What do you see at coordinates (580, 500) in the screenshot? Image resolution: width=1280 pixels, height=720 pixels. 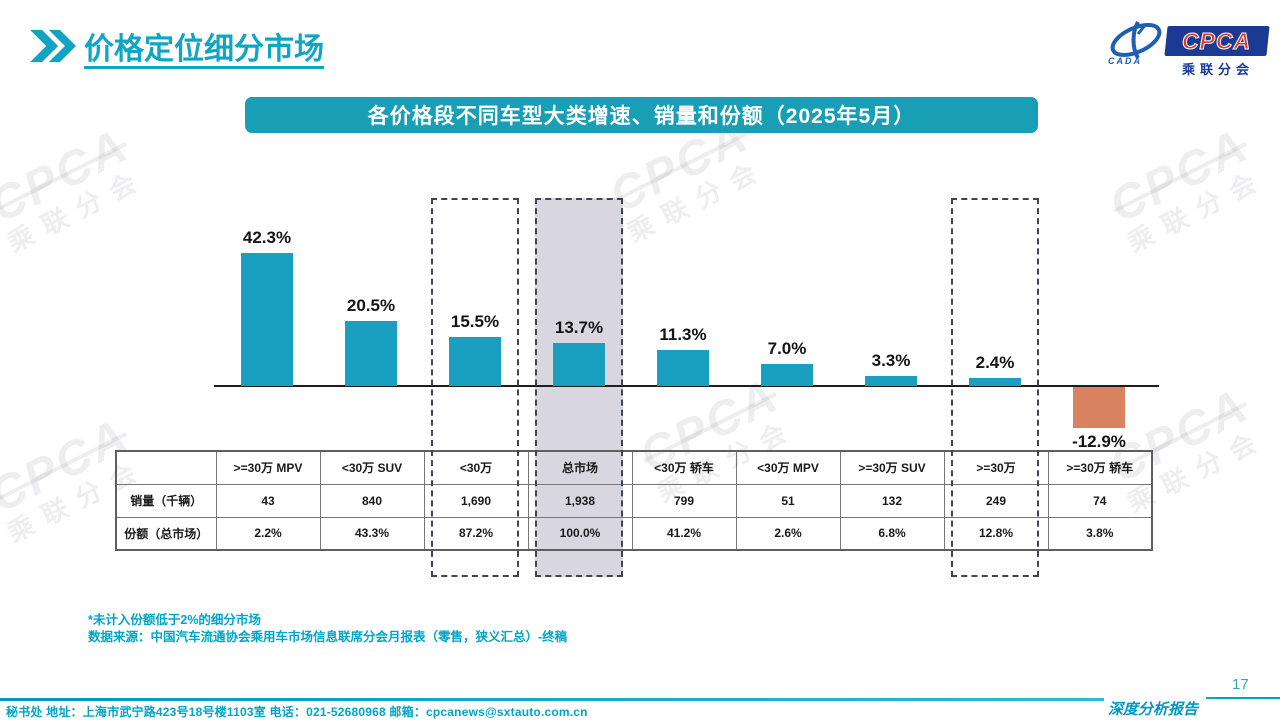 I see `table-cell: 1,938` at bounding box center [580, 500].